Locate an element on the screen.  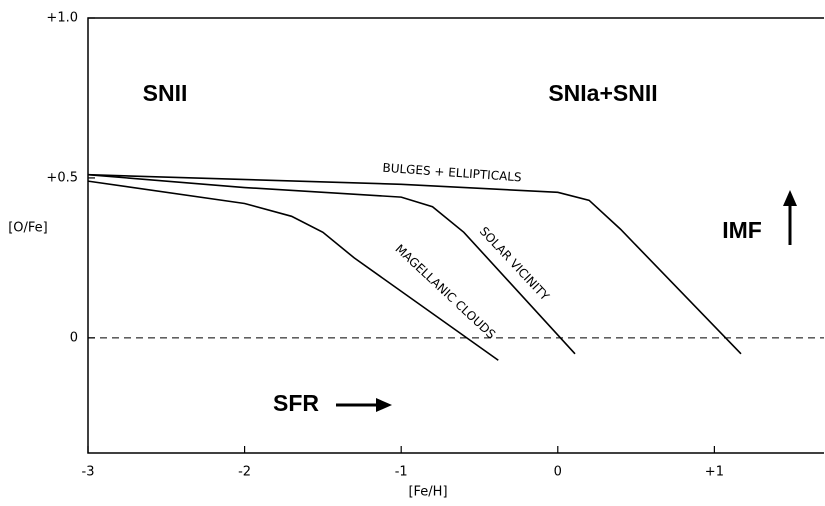
y-tick-label: 0 is located at coordinates (74, 337).